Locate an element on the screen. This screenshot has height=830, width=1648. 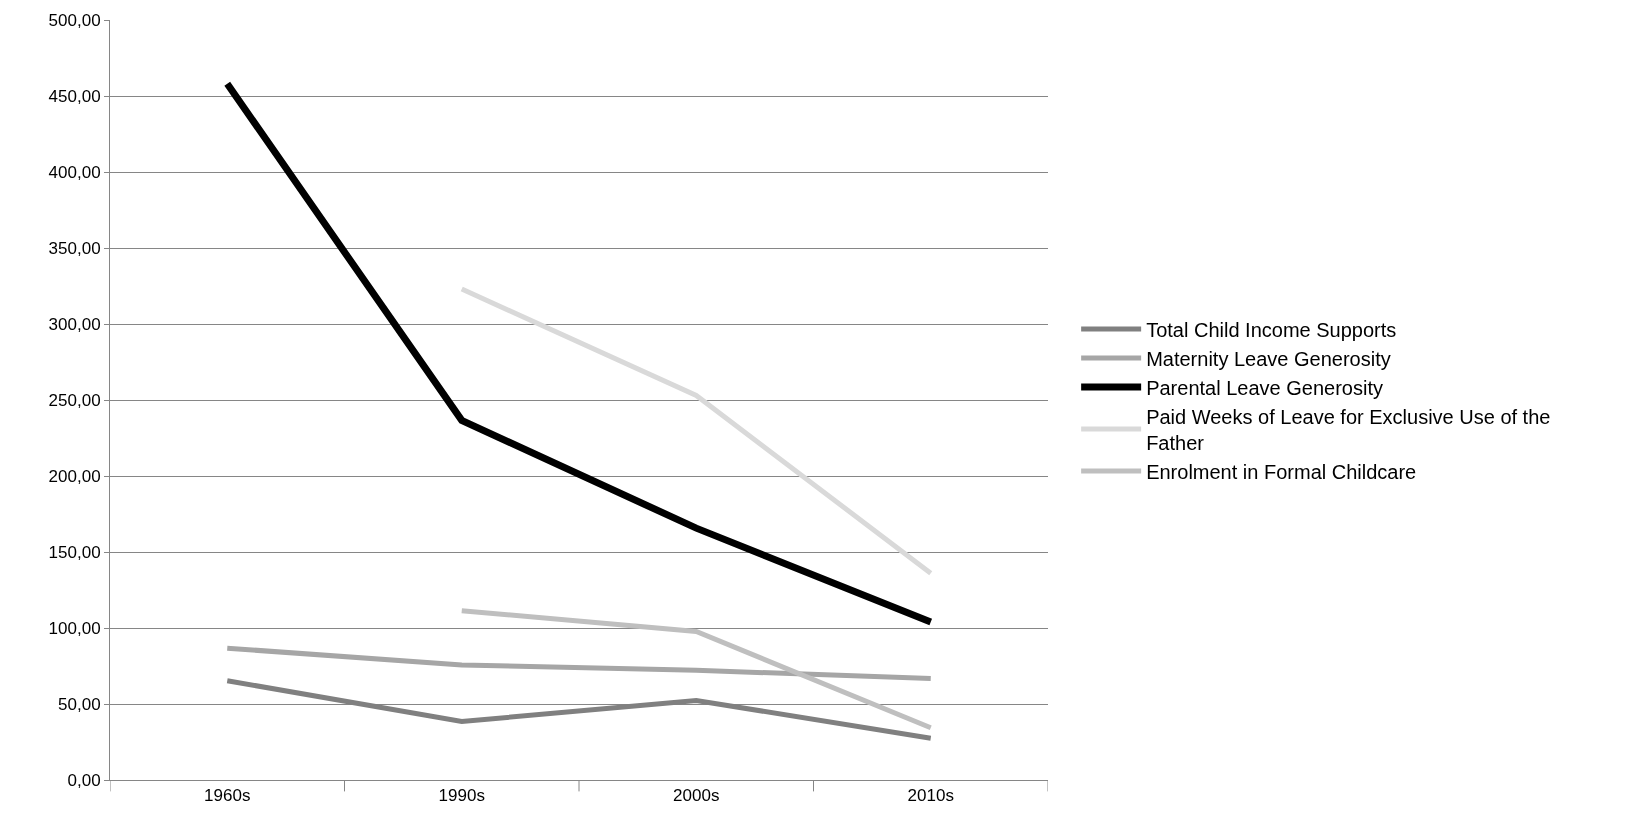
y-tick-label: 450,00 is located at coordinates (74, 96).